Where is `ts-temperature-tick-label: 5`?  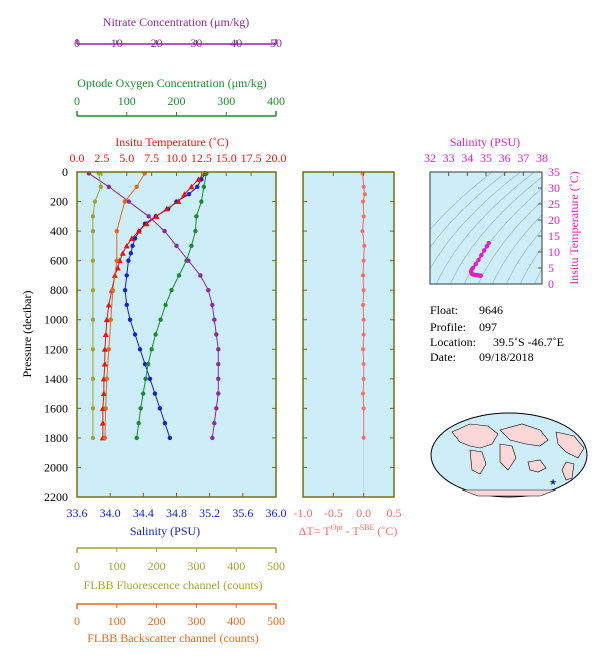 ts-temperature-tick-label: 5 is located at coordinates (551, 268).